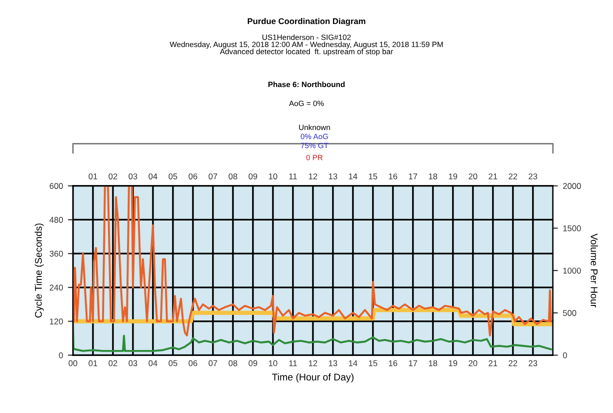  I want to click on y-axis-title: Cycle Time (Seconds), so click(39, 271).